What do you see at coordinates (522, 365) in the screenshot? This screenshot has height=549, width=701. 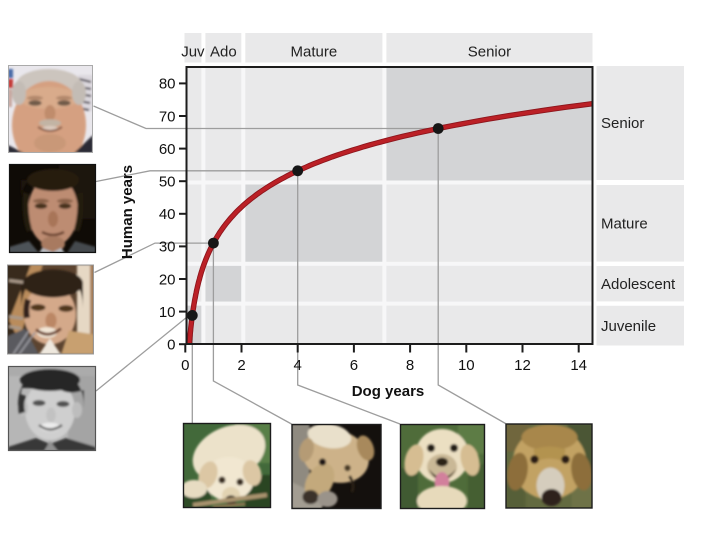 I see `svg-text: 12` at bounding box center [522, 365].